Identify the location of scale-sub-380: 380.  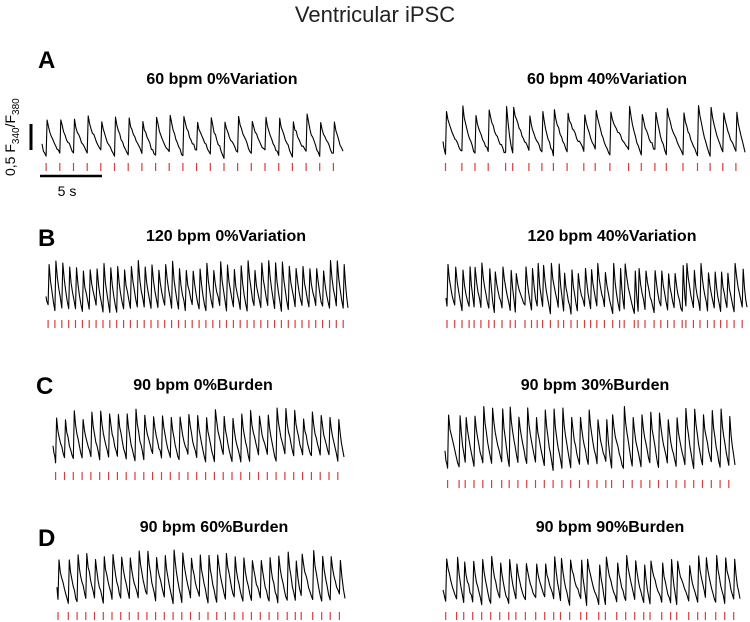
(16, 106).